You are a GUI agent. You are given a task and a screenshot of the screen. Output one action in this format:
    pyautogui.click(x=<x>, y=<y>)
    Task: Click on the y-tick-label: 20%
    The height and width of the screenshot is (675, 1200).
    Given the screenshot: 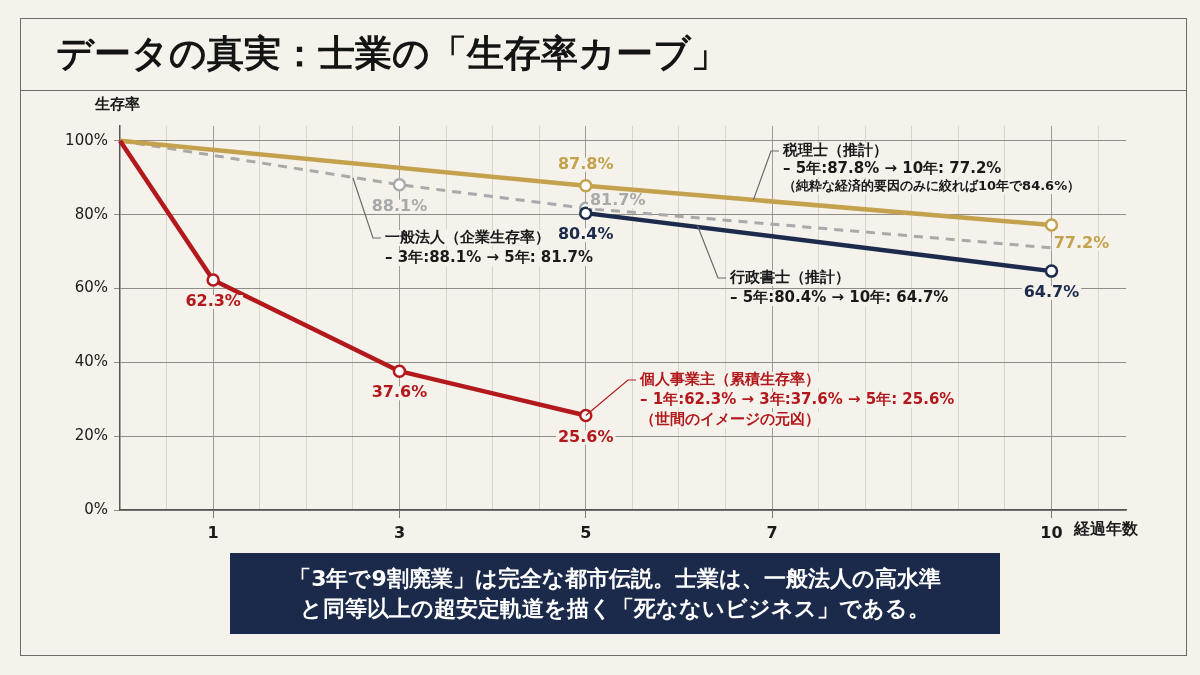 What is the action you would take?
    pyautogui.click(x=91, y=435)
    